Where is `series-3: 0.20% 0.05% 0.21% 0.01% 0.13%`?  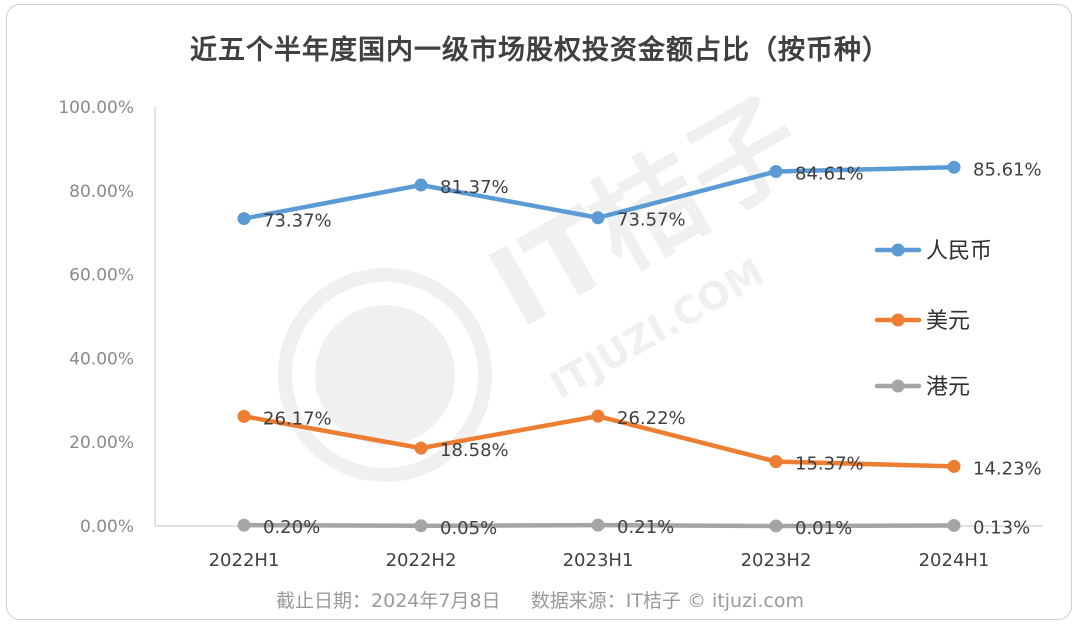
series-3: 0.20% 0.05% 0.21% 0.01% 0.13% is located at coordinates (633, 528).